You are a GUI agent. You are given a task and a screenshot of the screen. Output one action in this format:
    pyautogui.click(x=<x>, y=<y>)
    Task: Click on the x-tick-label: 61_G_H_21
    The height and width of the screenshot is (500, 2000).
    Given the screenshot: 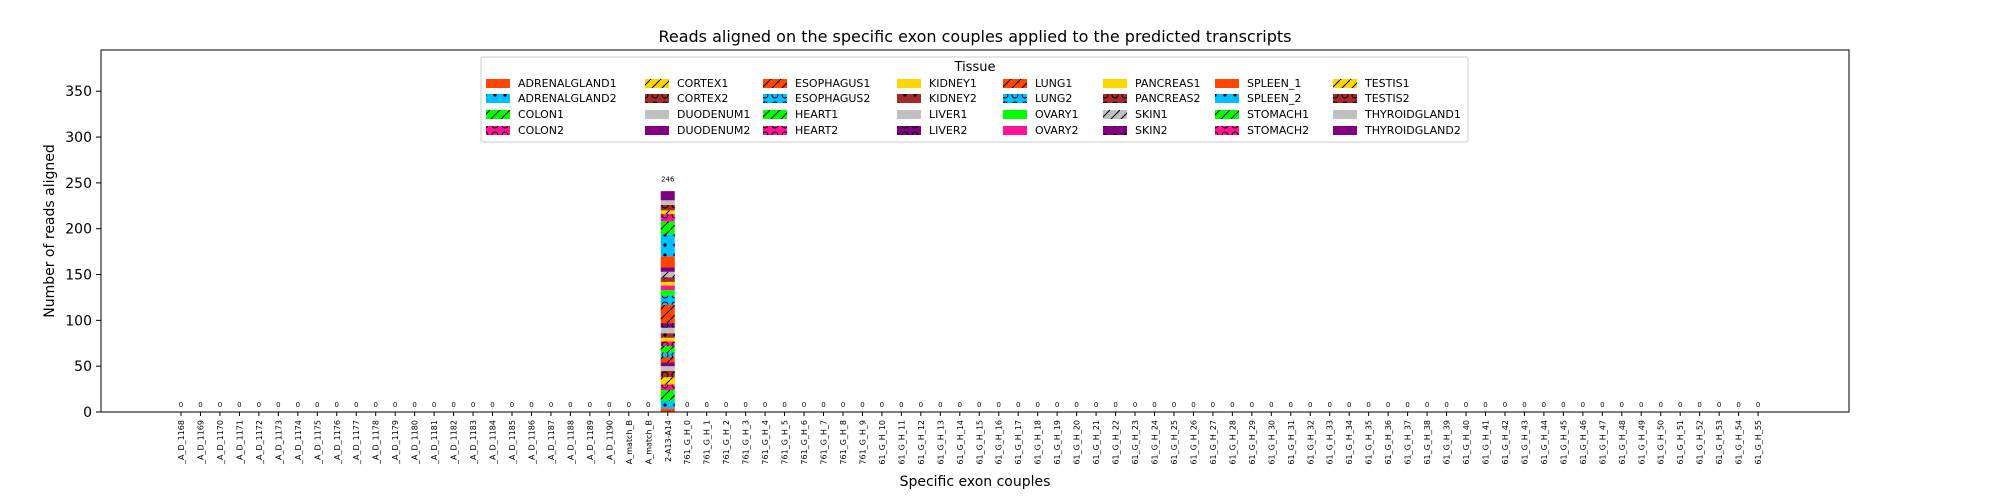 What is the action you would take?
    pyautogui.click(x=1096, y=442)
    